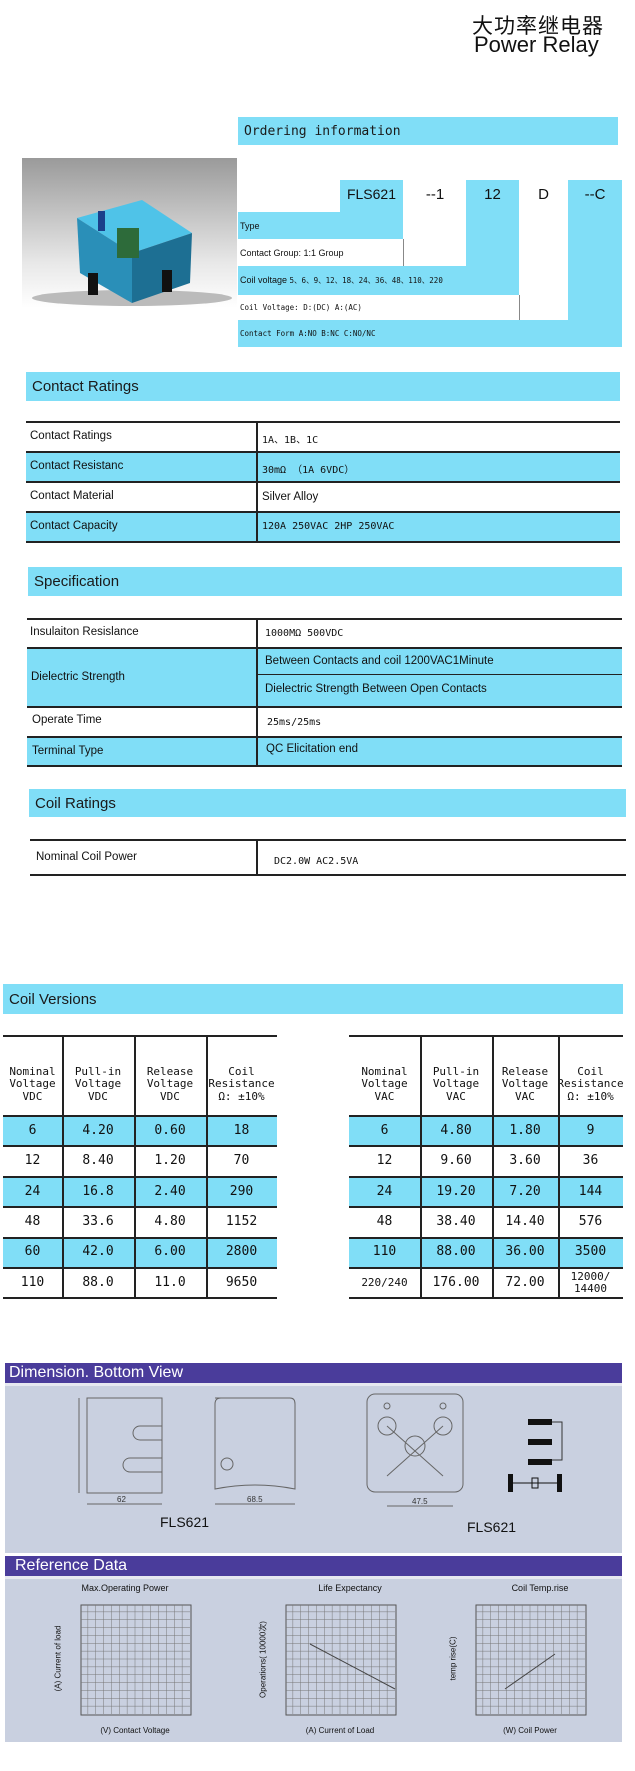 The height and width of the screenshot is (1771, 635). Describe the element at coordinates (325, 581) in the screenshot. I see `specification-header: Specification` at that location.